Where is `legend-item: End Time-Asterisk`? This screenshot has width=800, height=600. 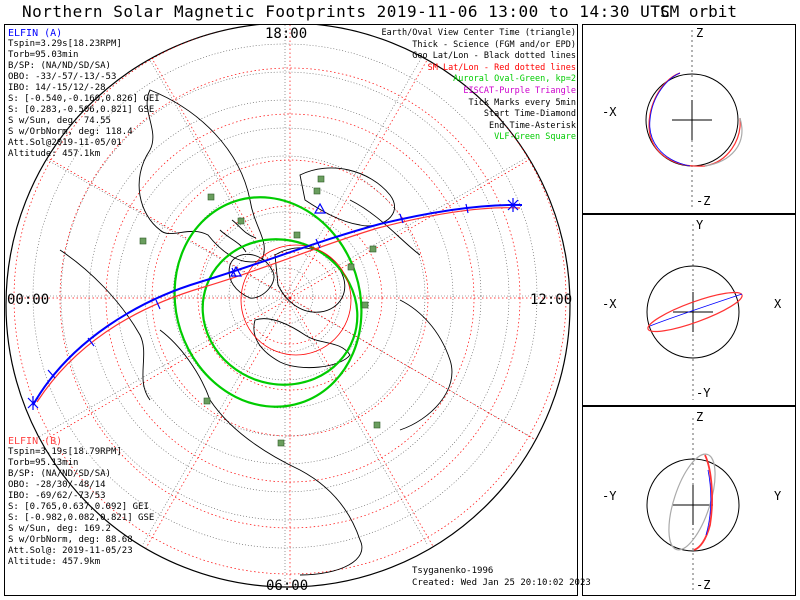 legend-item: End Time-Asterisk is located at coordinates (532, 125).